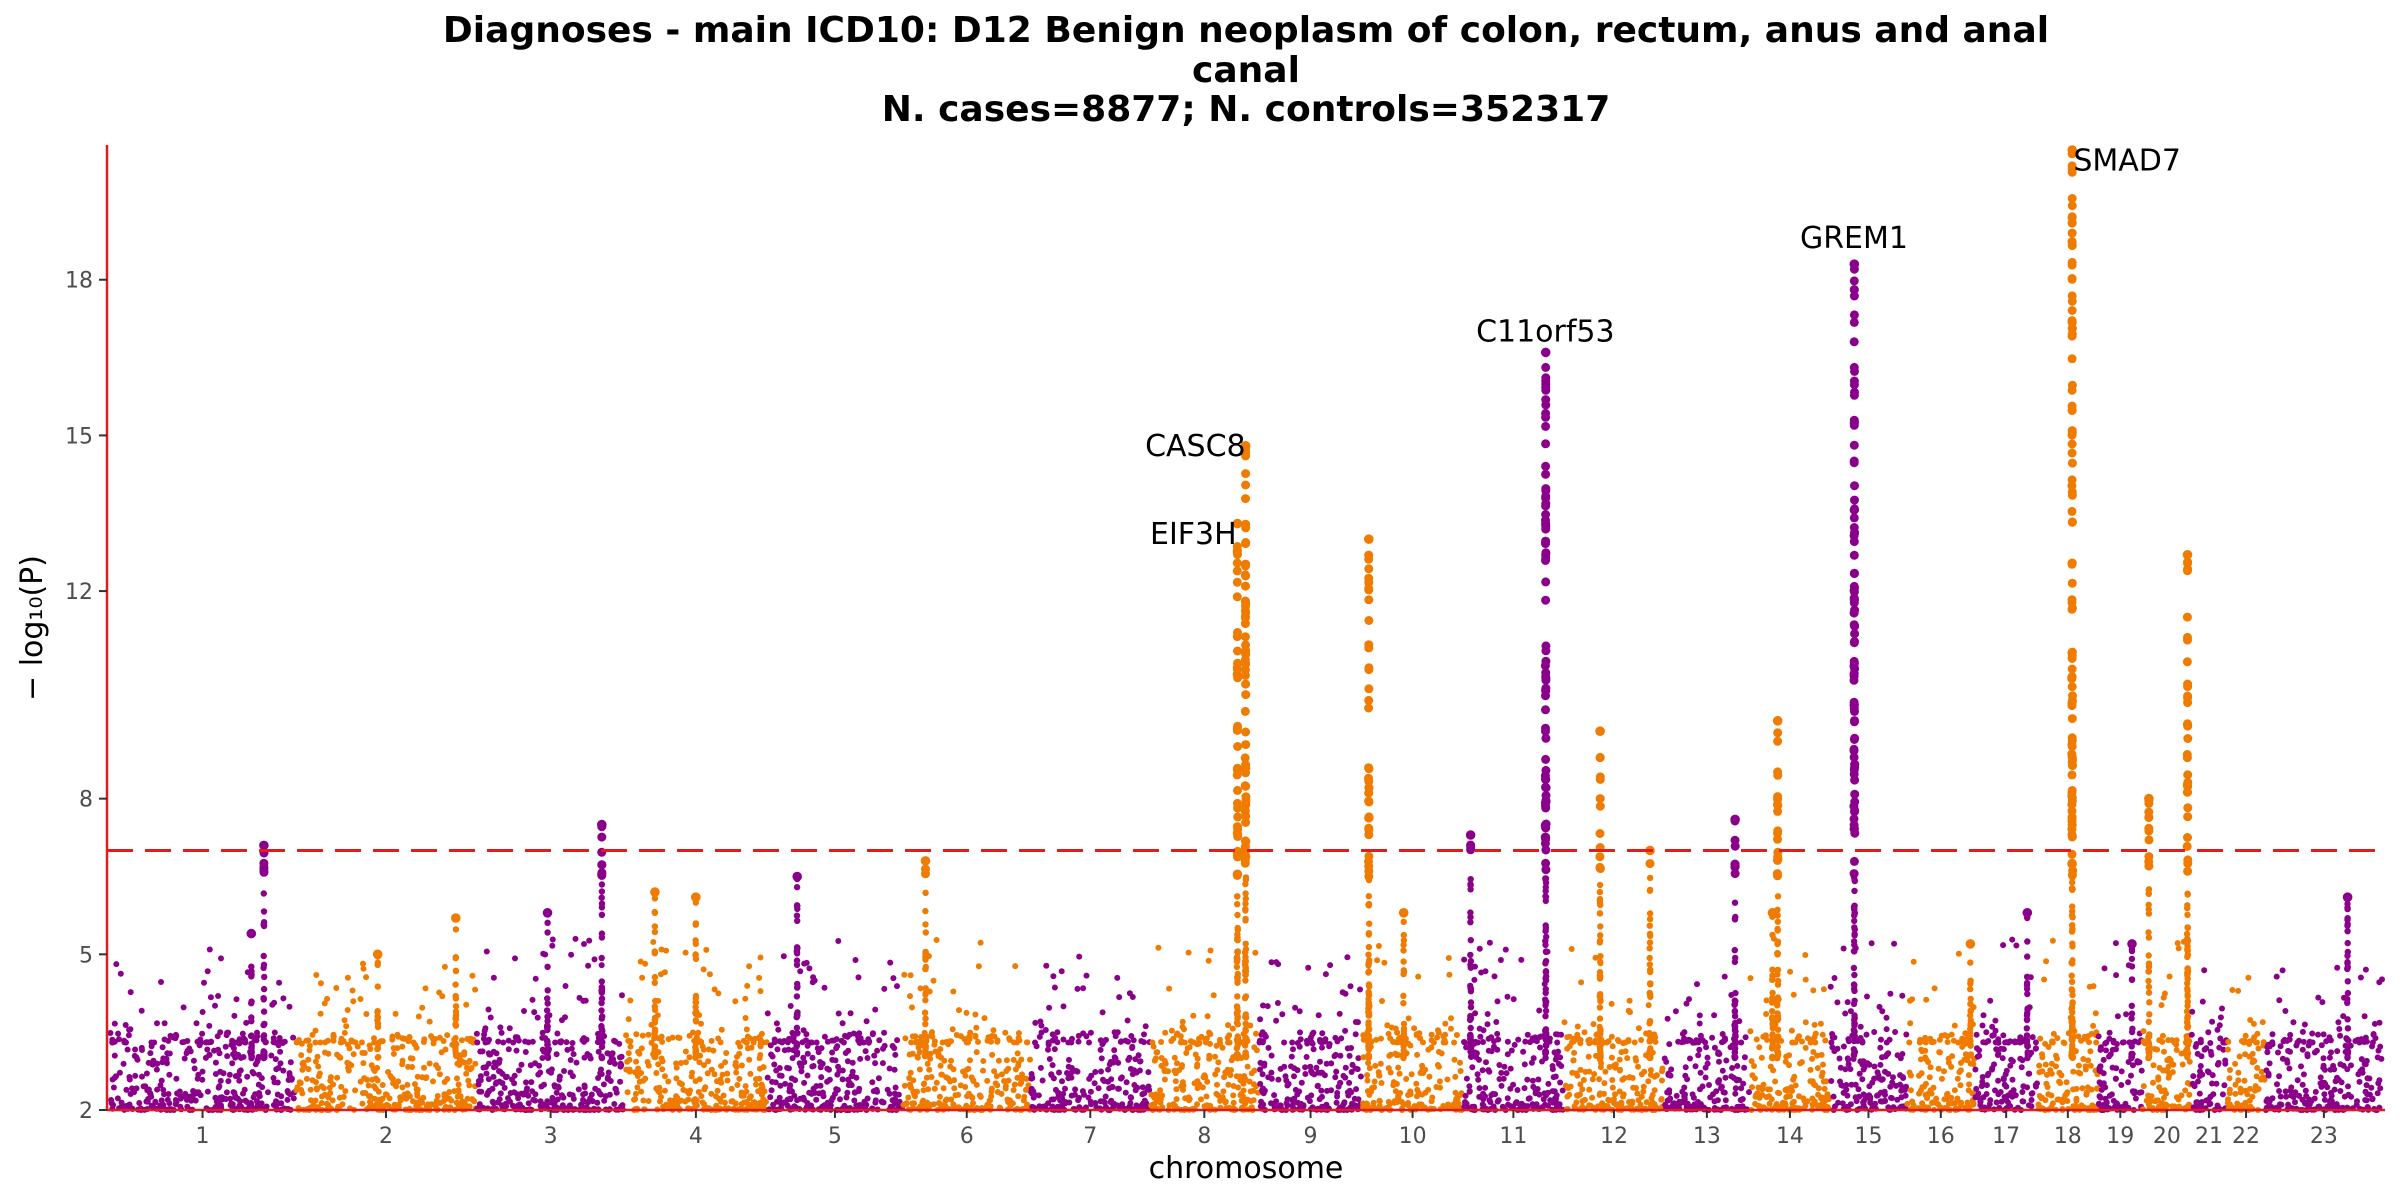 The height and width of the screenshot is (1200, 2400). Describe the element at coordinates (202, 976) in the screenshot. I see `chromosome-1-points` at that location.